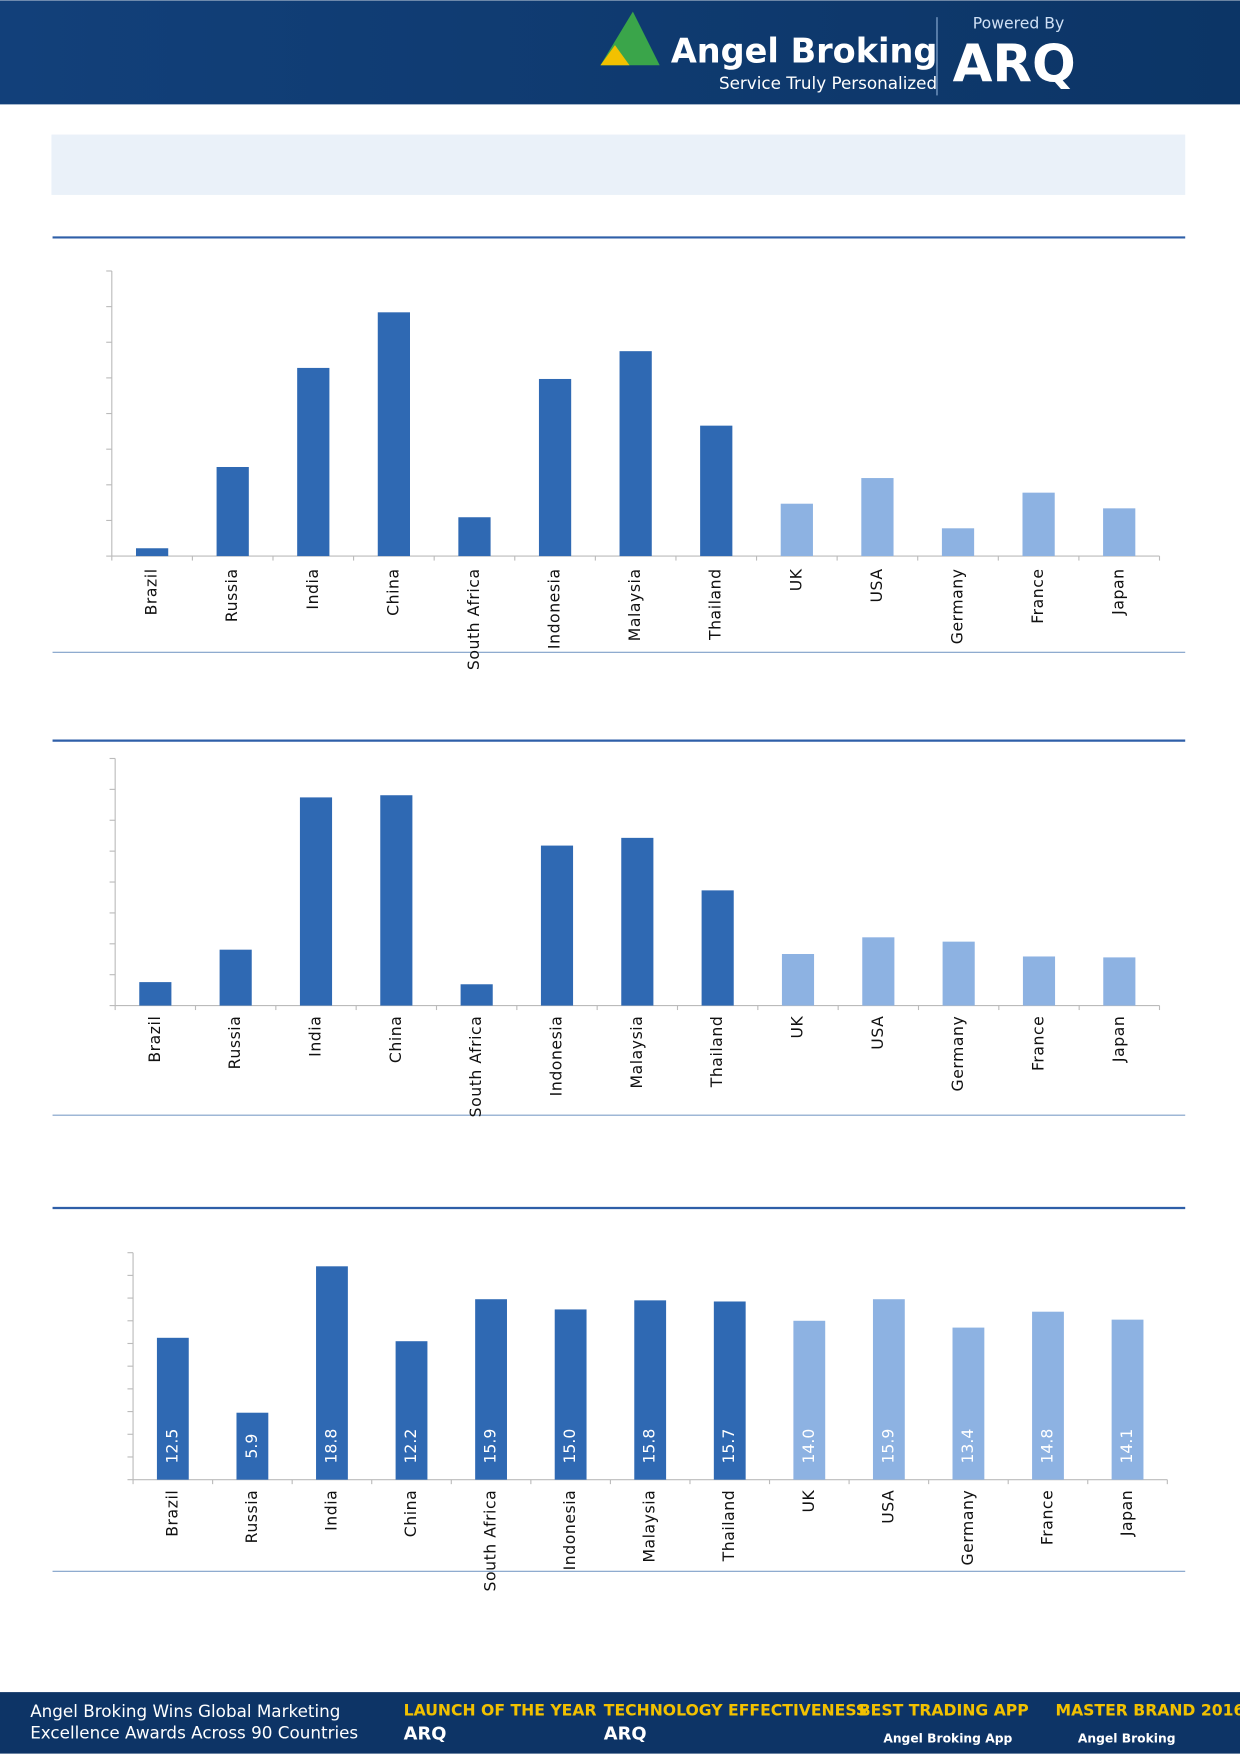 The image size is (1240, 1754). What do you see at coordinates (185, 1711) in the screenshot?
I see `footer-text: Angel Broking Wins Global Marketing` at bounding box center [185, 1711].